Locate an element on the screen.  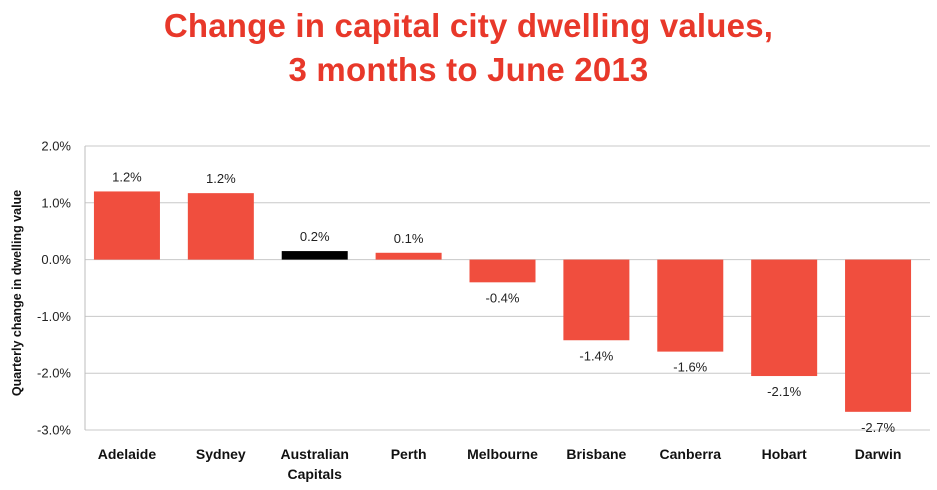
data-label: -2.1% is located at coordinates (784, 391).